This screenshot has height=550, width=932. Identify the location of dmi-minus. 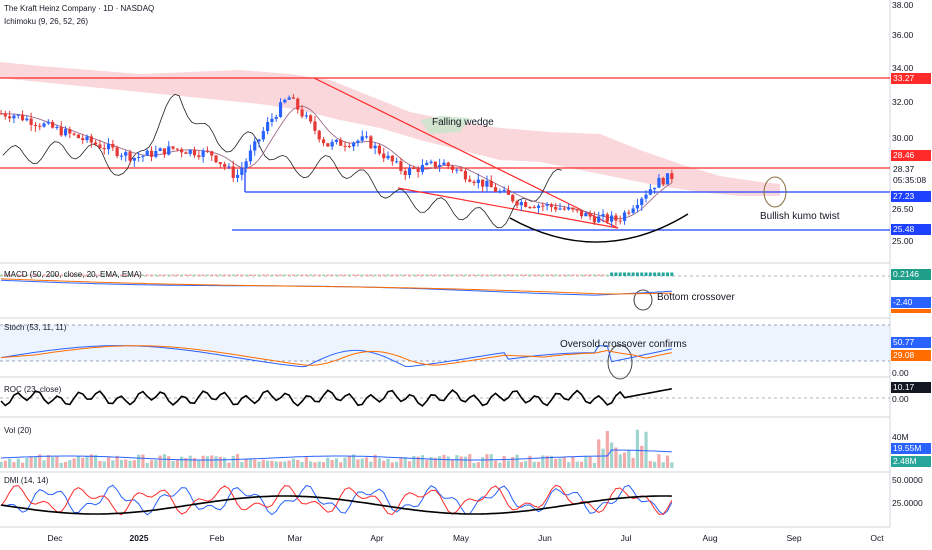
(336, 500).